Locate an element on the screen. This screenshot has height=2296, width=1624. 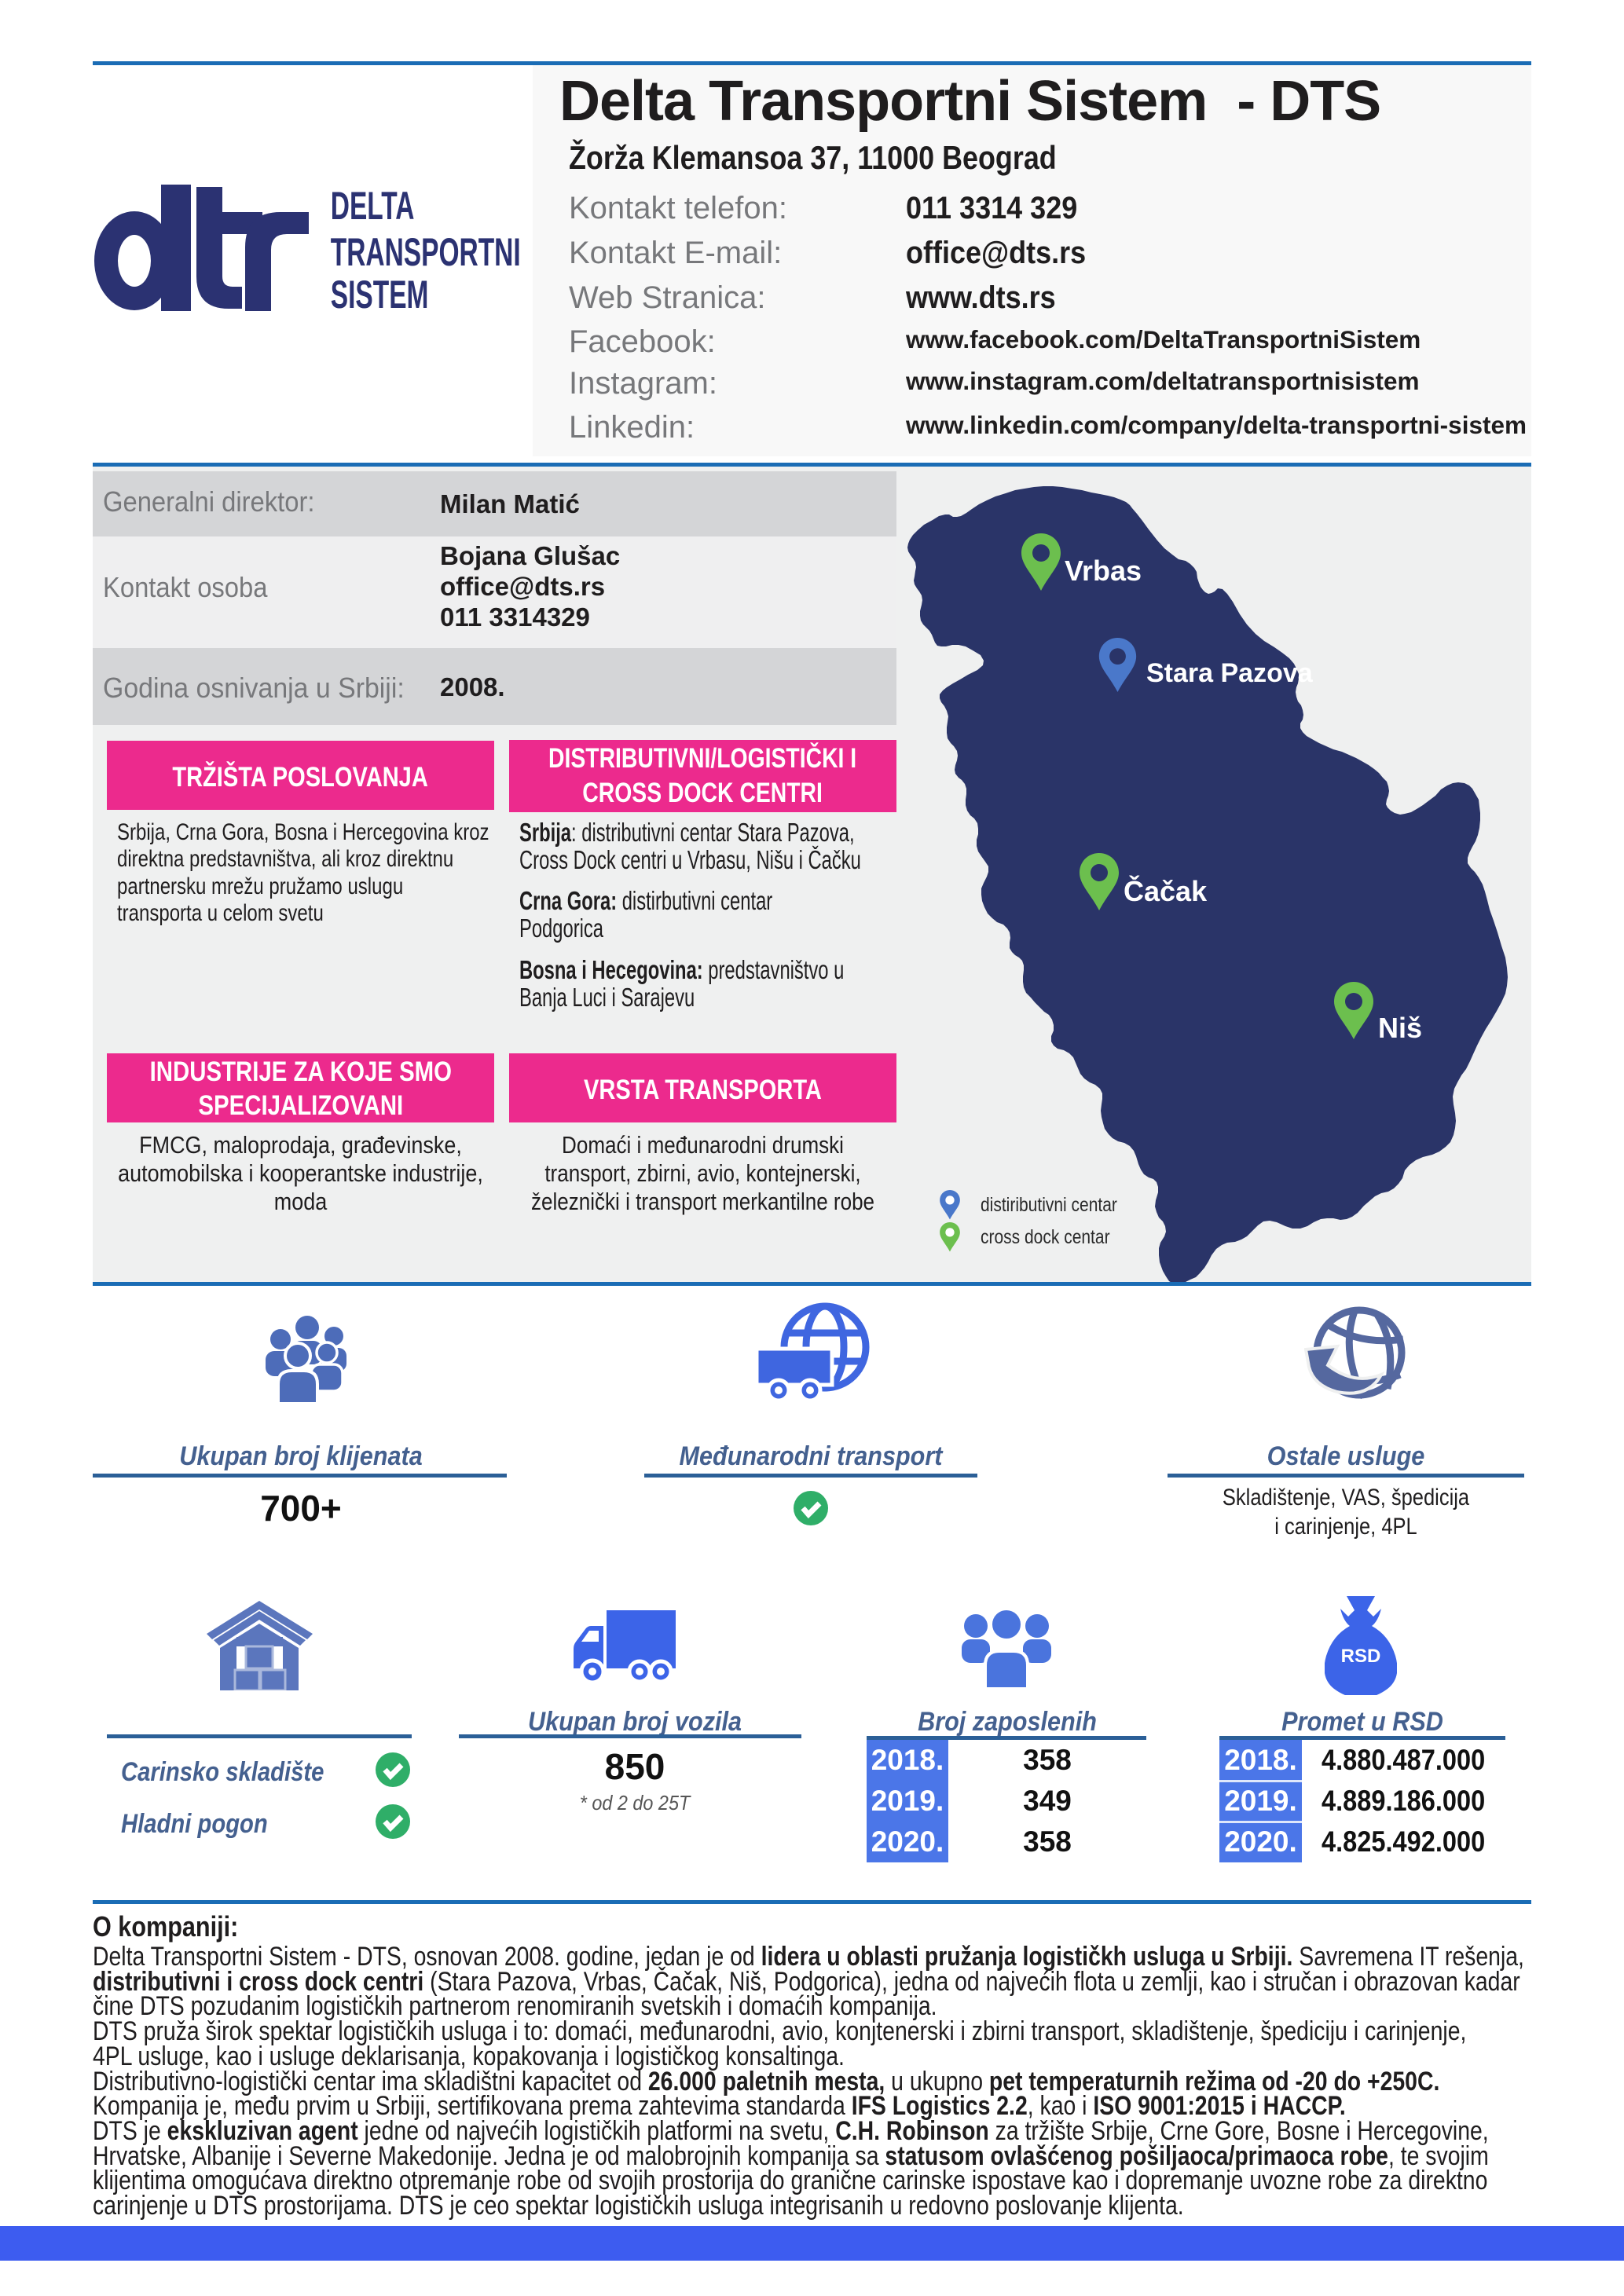
svg-text: RSD is located at coordinates (1361, 1656).